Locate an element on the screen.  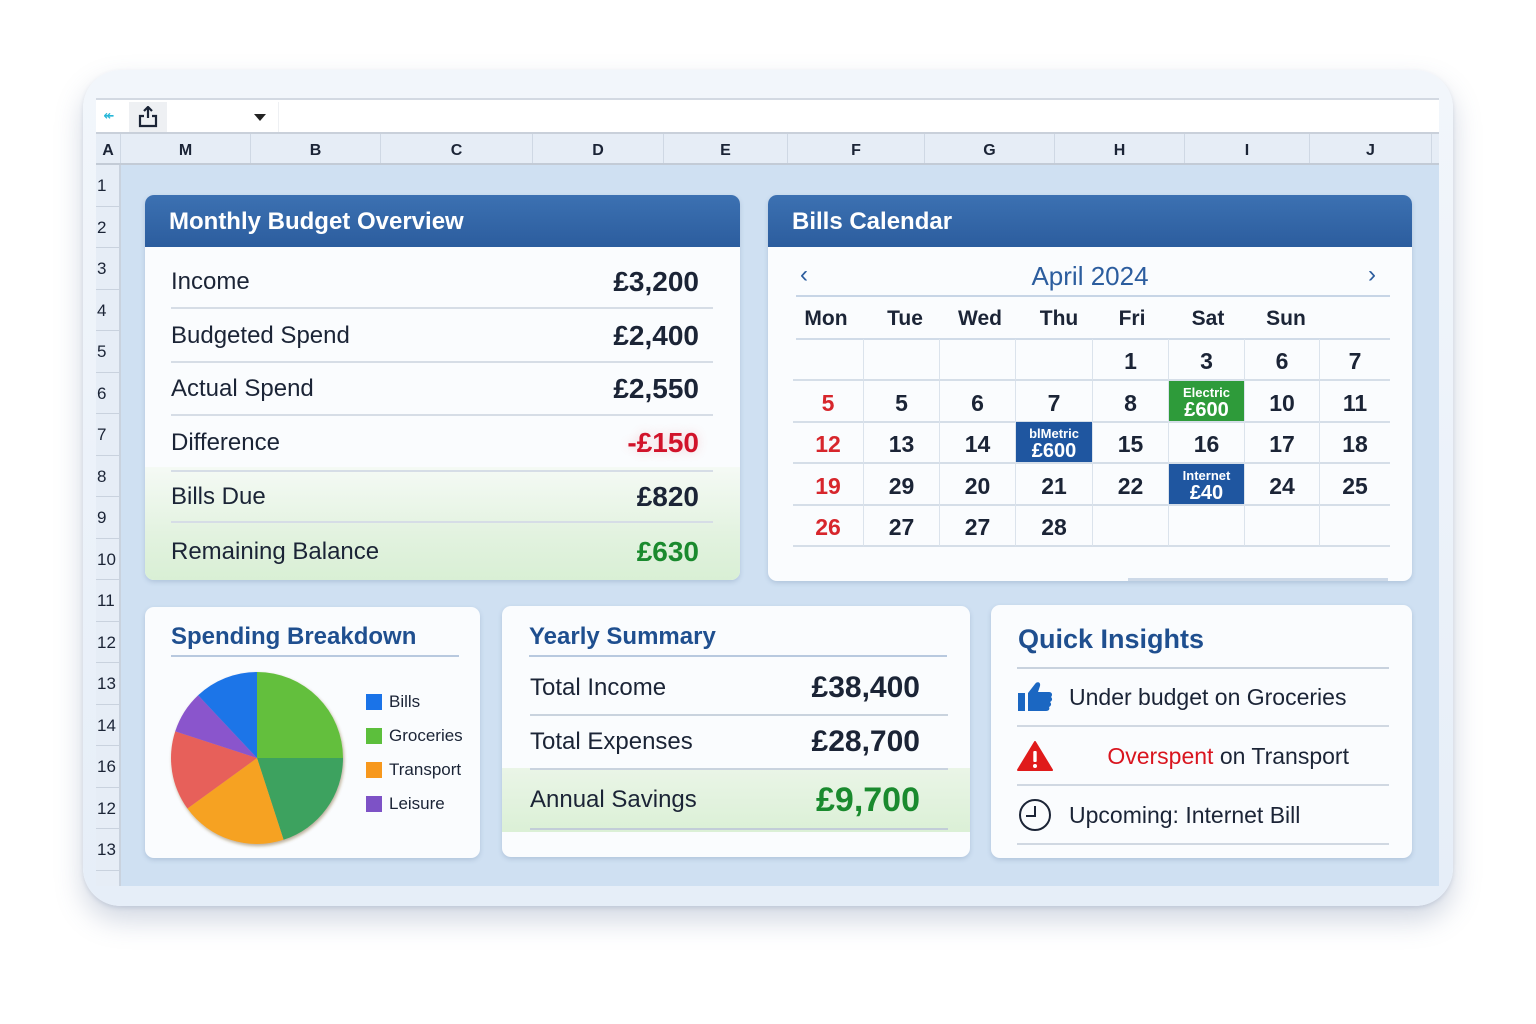
calendar-day: 21 is located at coordinates (1054, 484).